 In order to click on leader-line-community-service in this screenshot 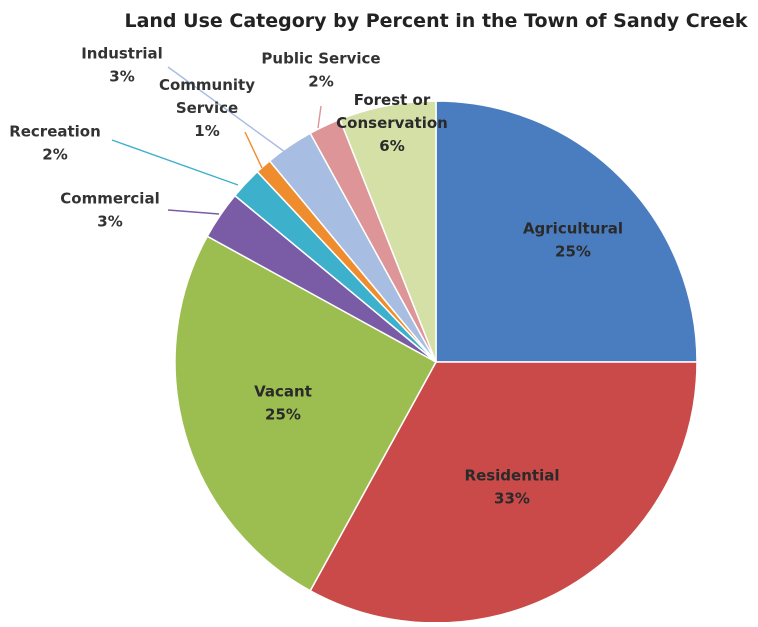, I will do `click(253, 150)`.